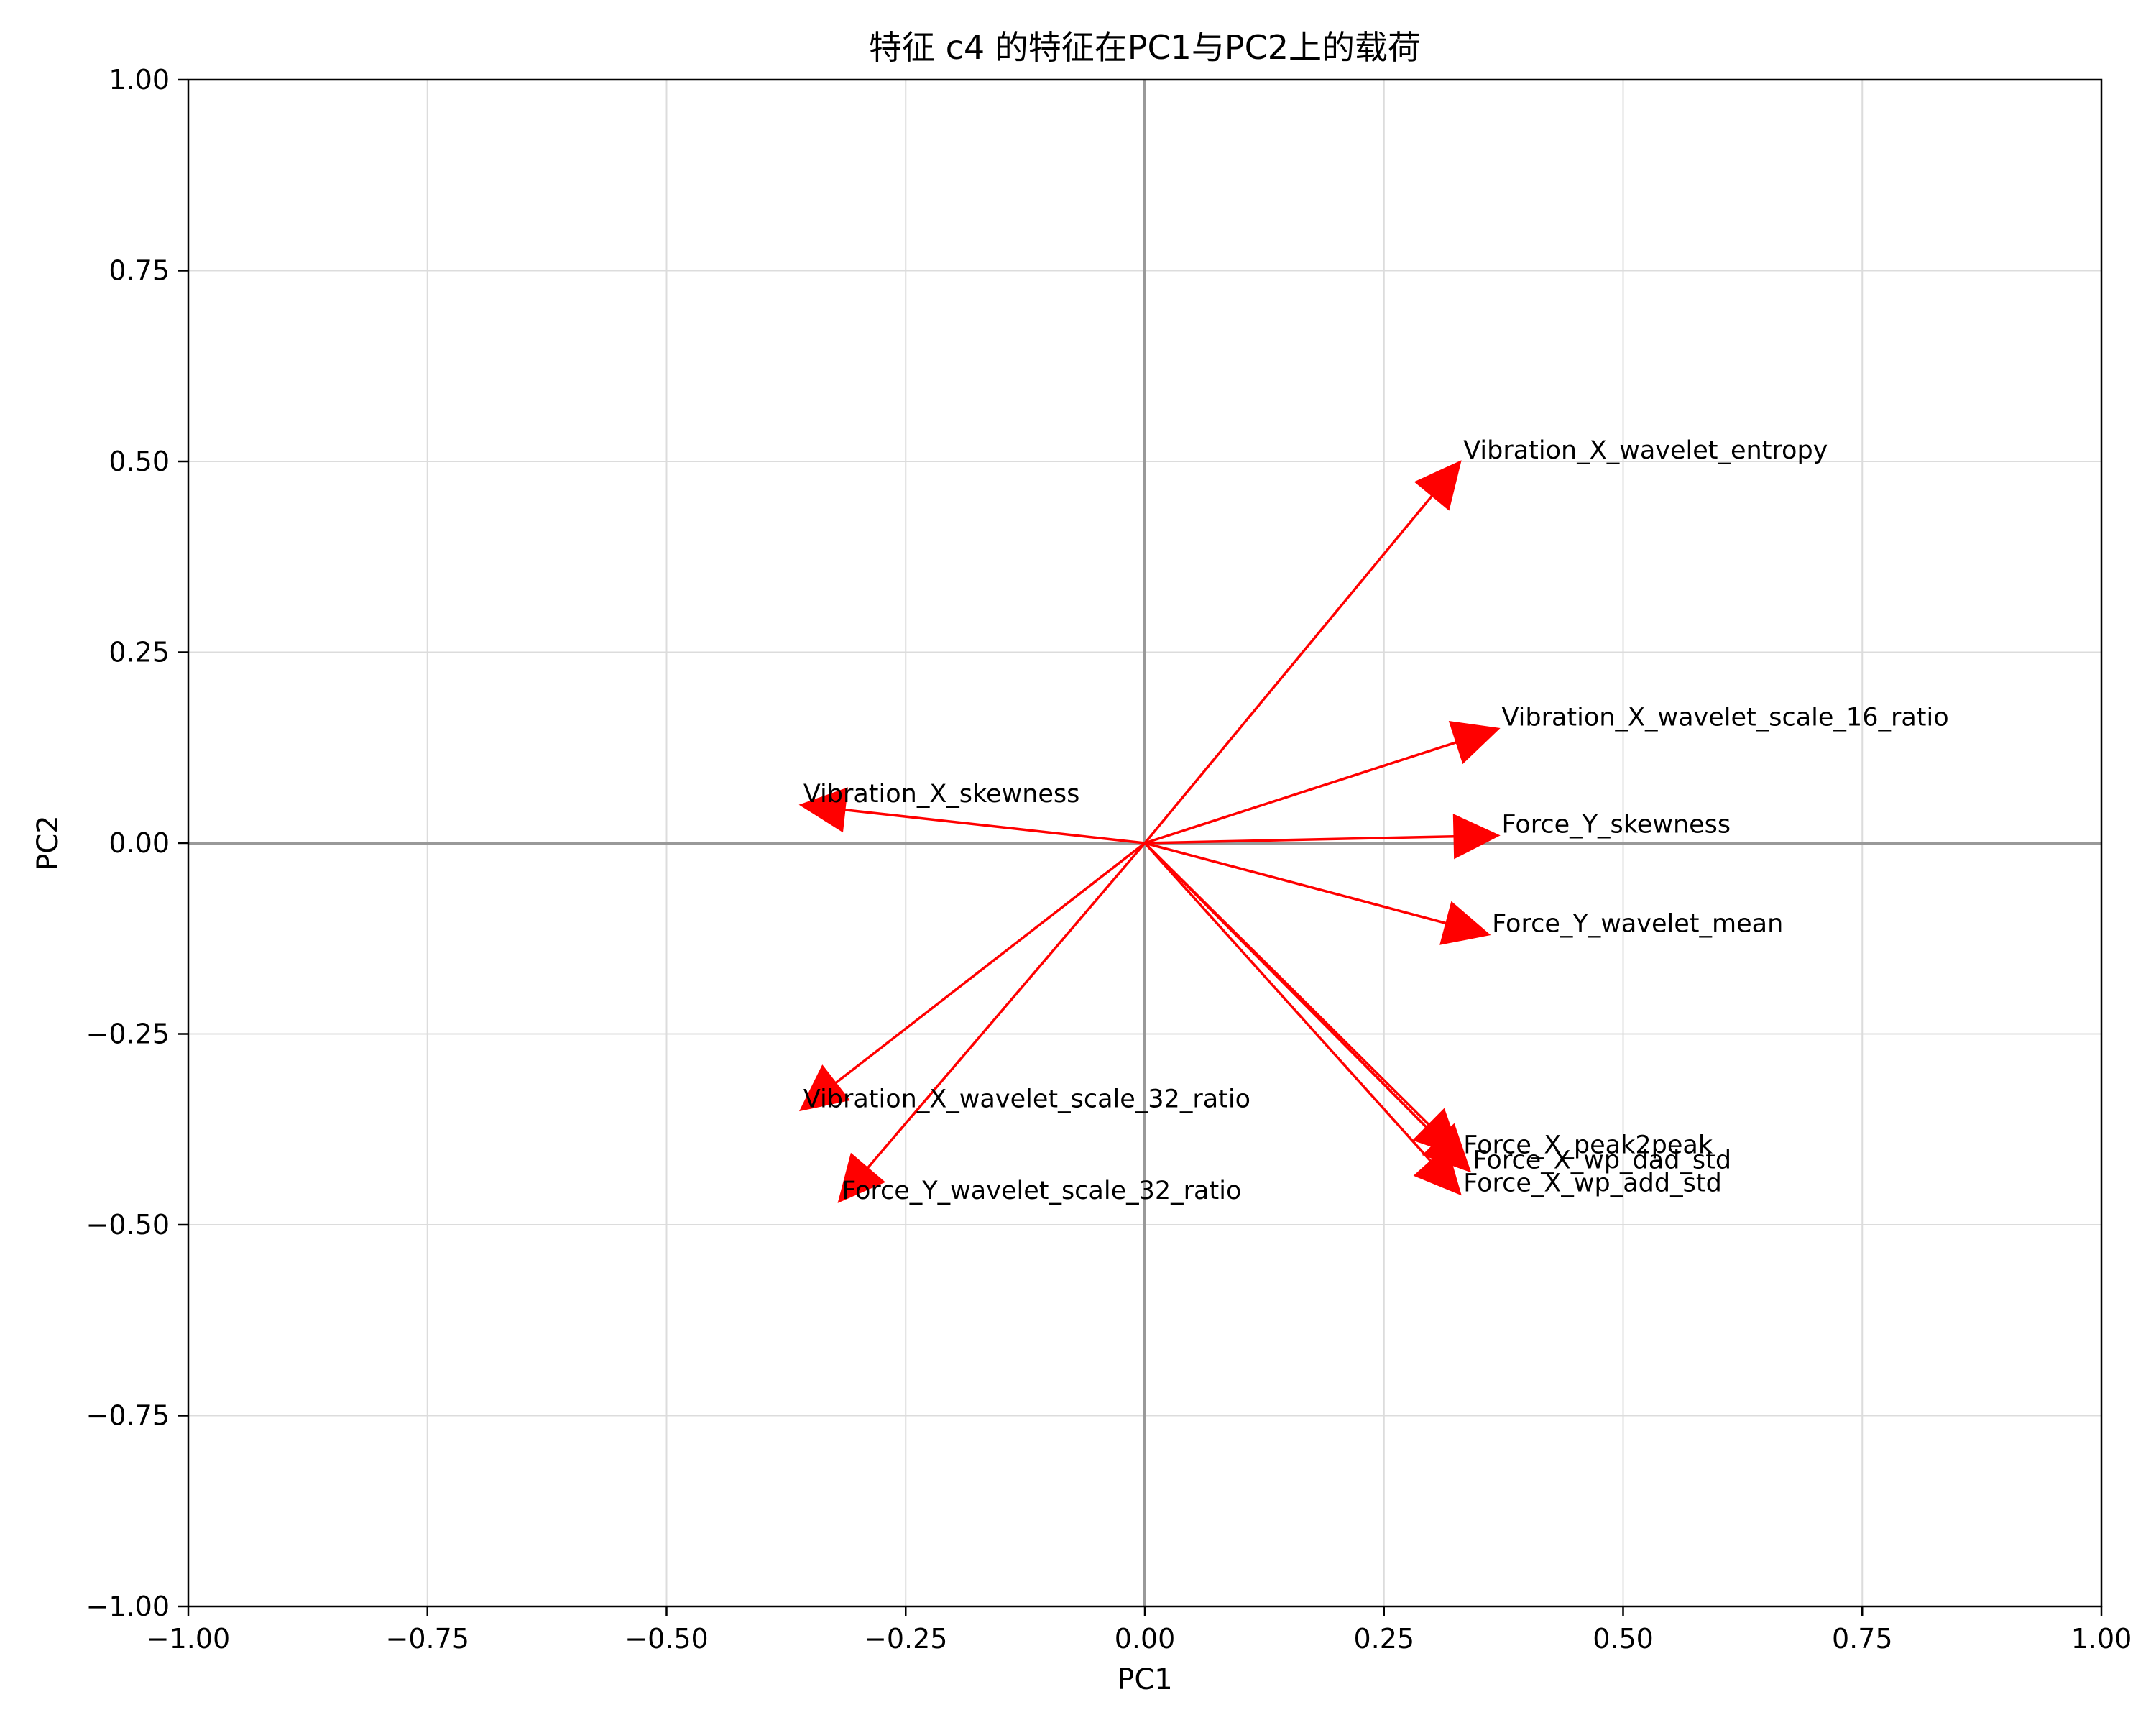  Describe the element at coordinates (1638, 923) in the screenshot. I see `vector-label: Force_Y_wavelet_mean` at that location.